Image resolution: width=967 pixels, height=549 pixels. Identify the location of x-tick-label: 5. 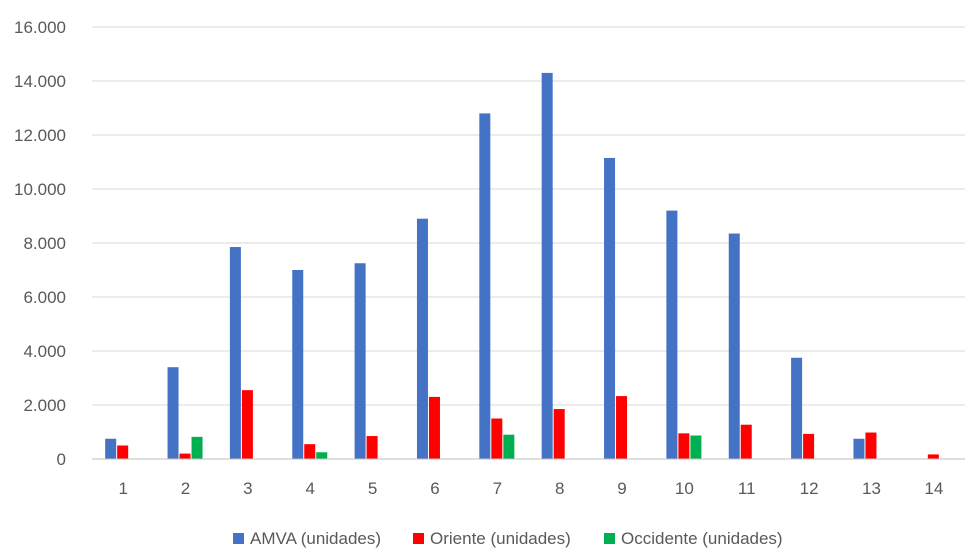
(372, 488).